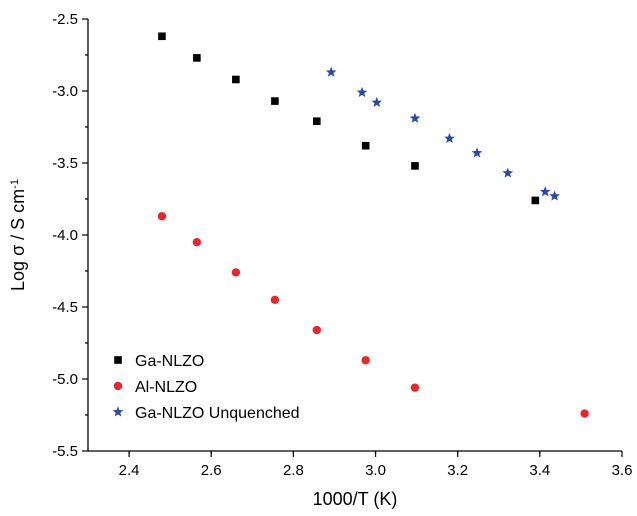  I want to click on y-axis-title: Log σ / S cm-1, so click(18, 235).